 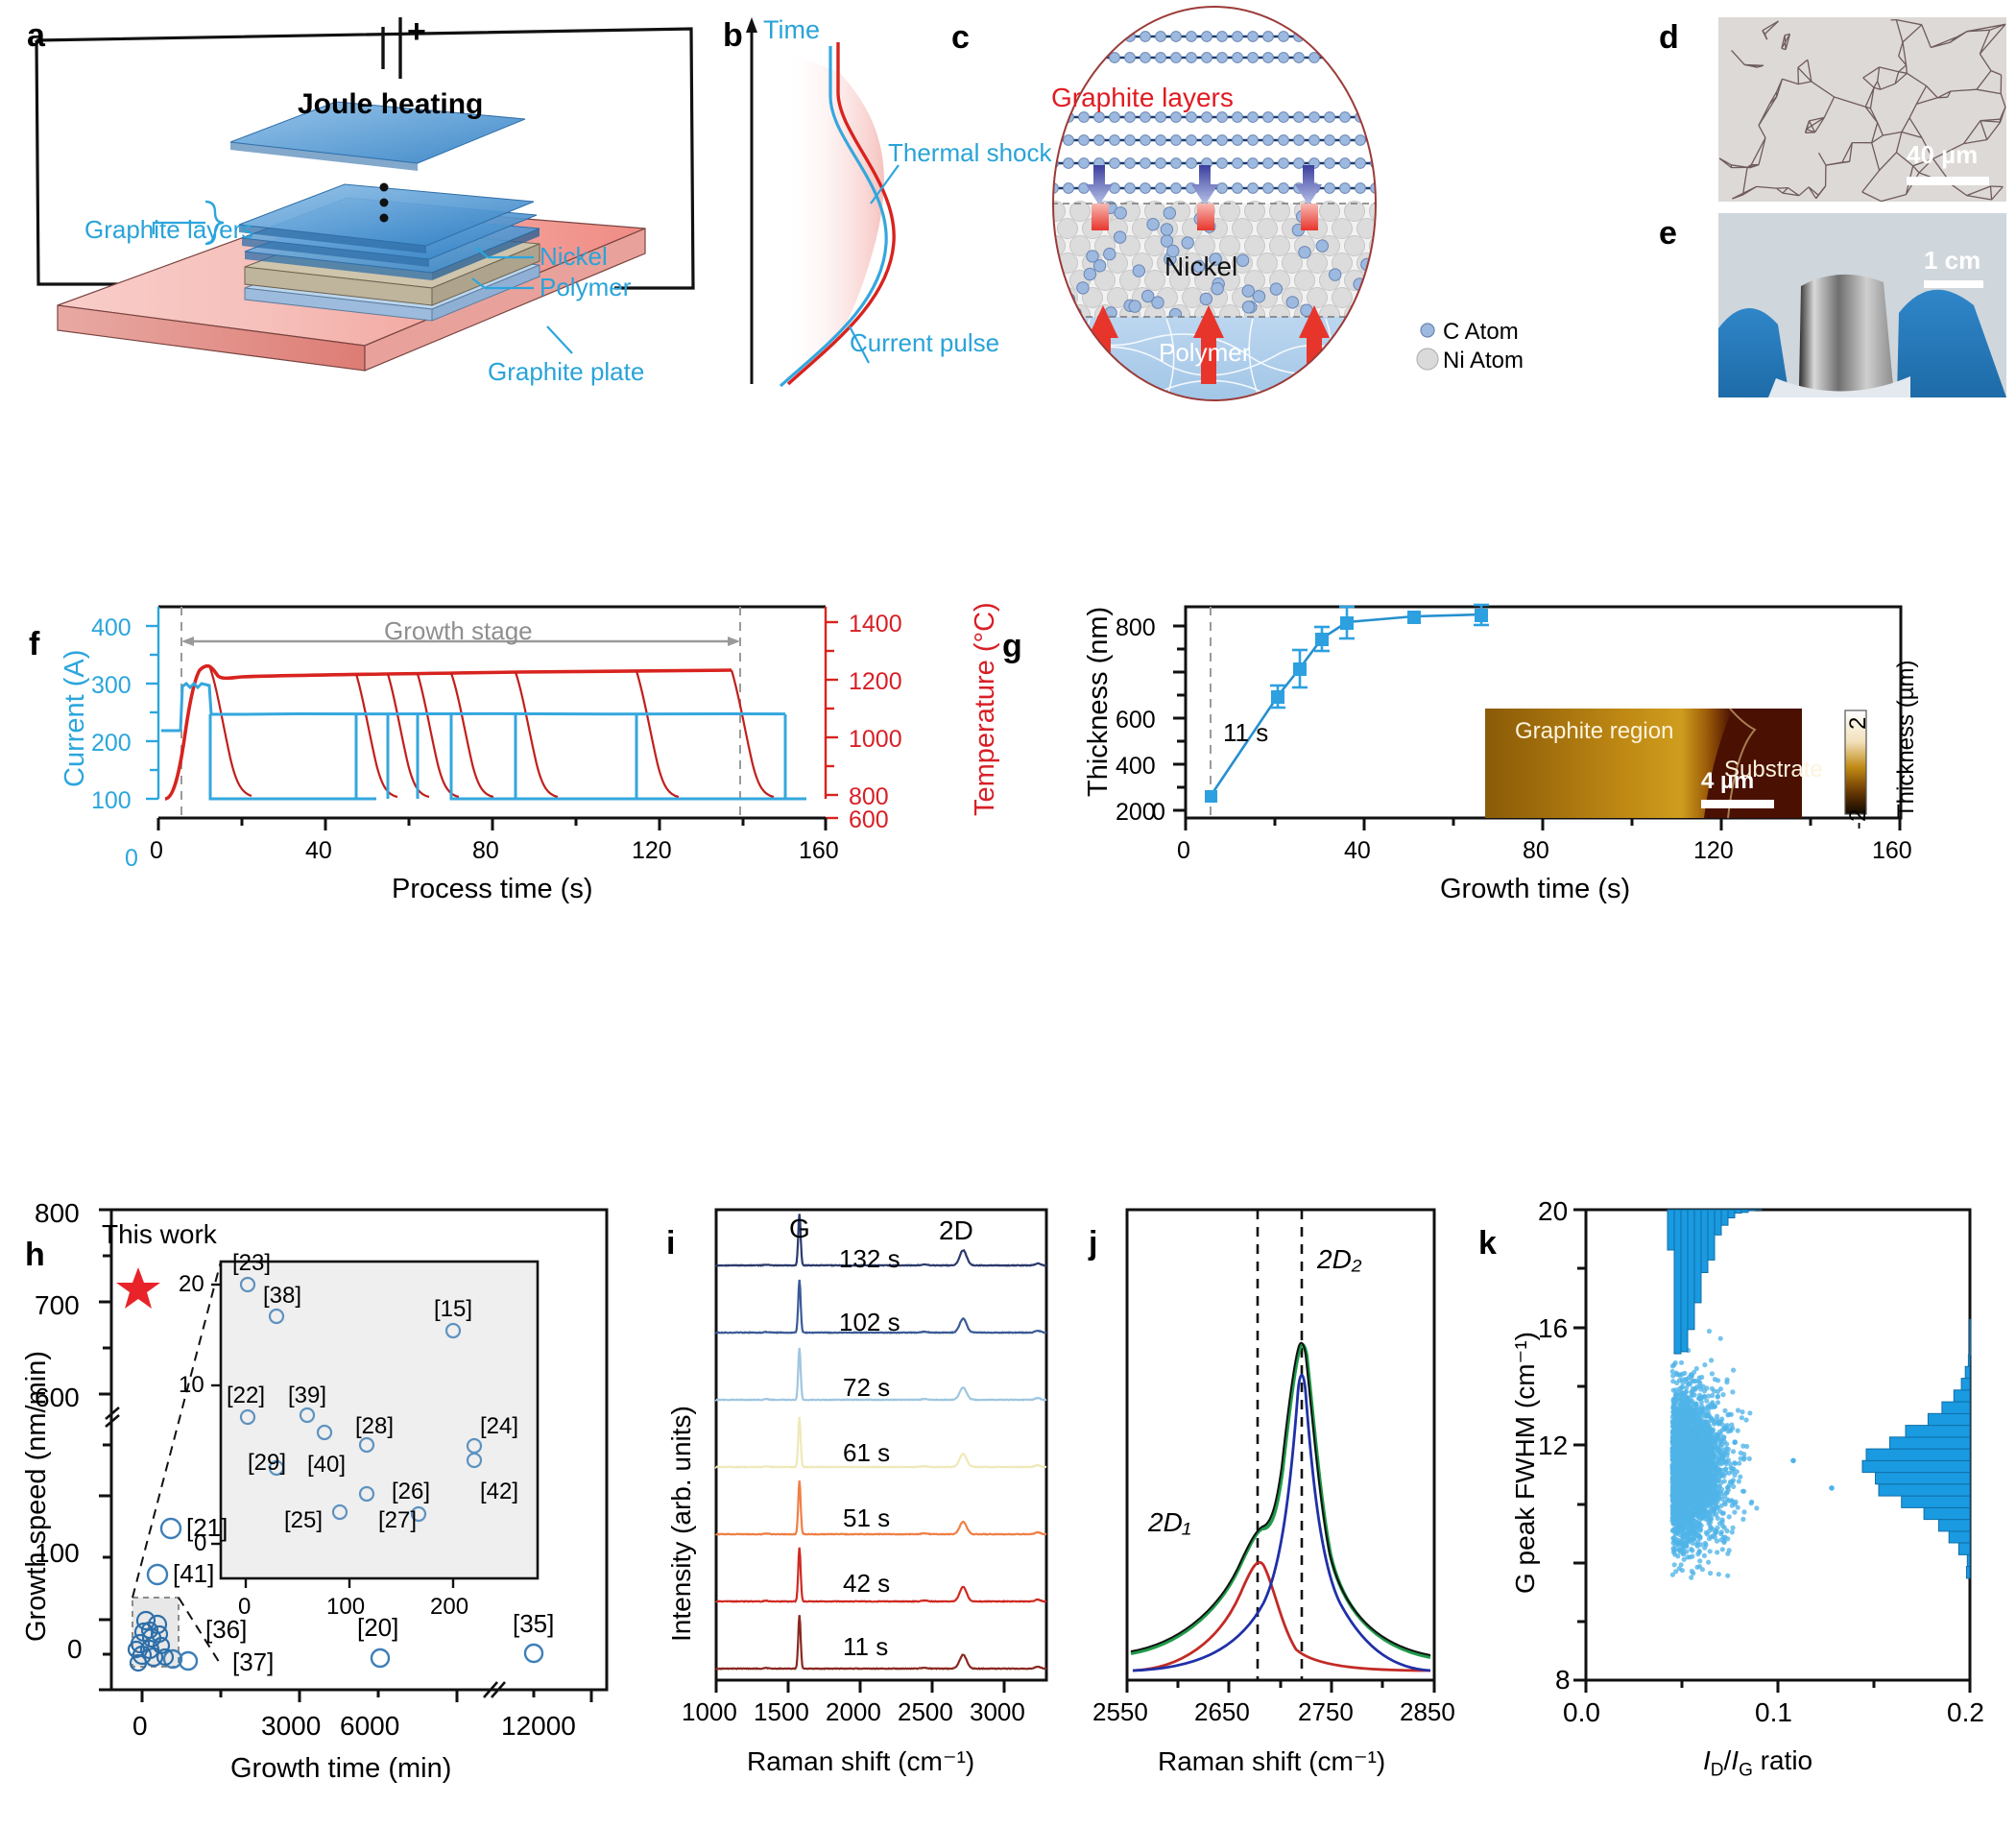 What do you see at coordinates (1012, 646) in the screenshot?
I see `panel-g-label: g` at bounding box center [1012, 646].